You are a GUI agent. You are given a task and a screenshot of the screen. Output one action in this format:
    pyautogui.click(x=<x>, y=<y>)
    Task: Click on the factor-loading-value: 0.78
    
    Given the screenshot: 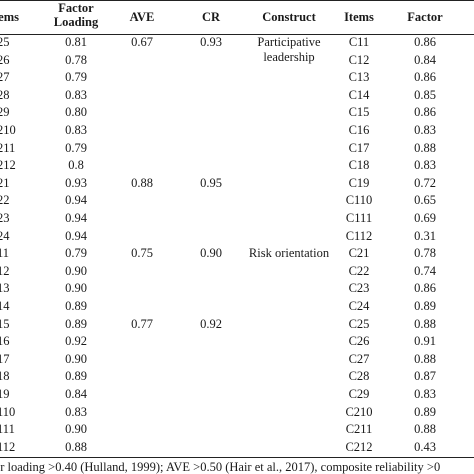 What is the action you would take?
    pyautogui.click(x=76, y=59)
    